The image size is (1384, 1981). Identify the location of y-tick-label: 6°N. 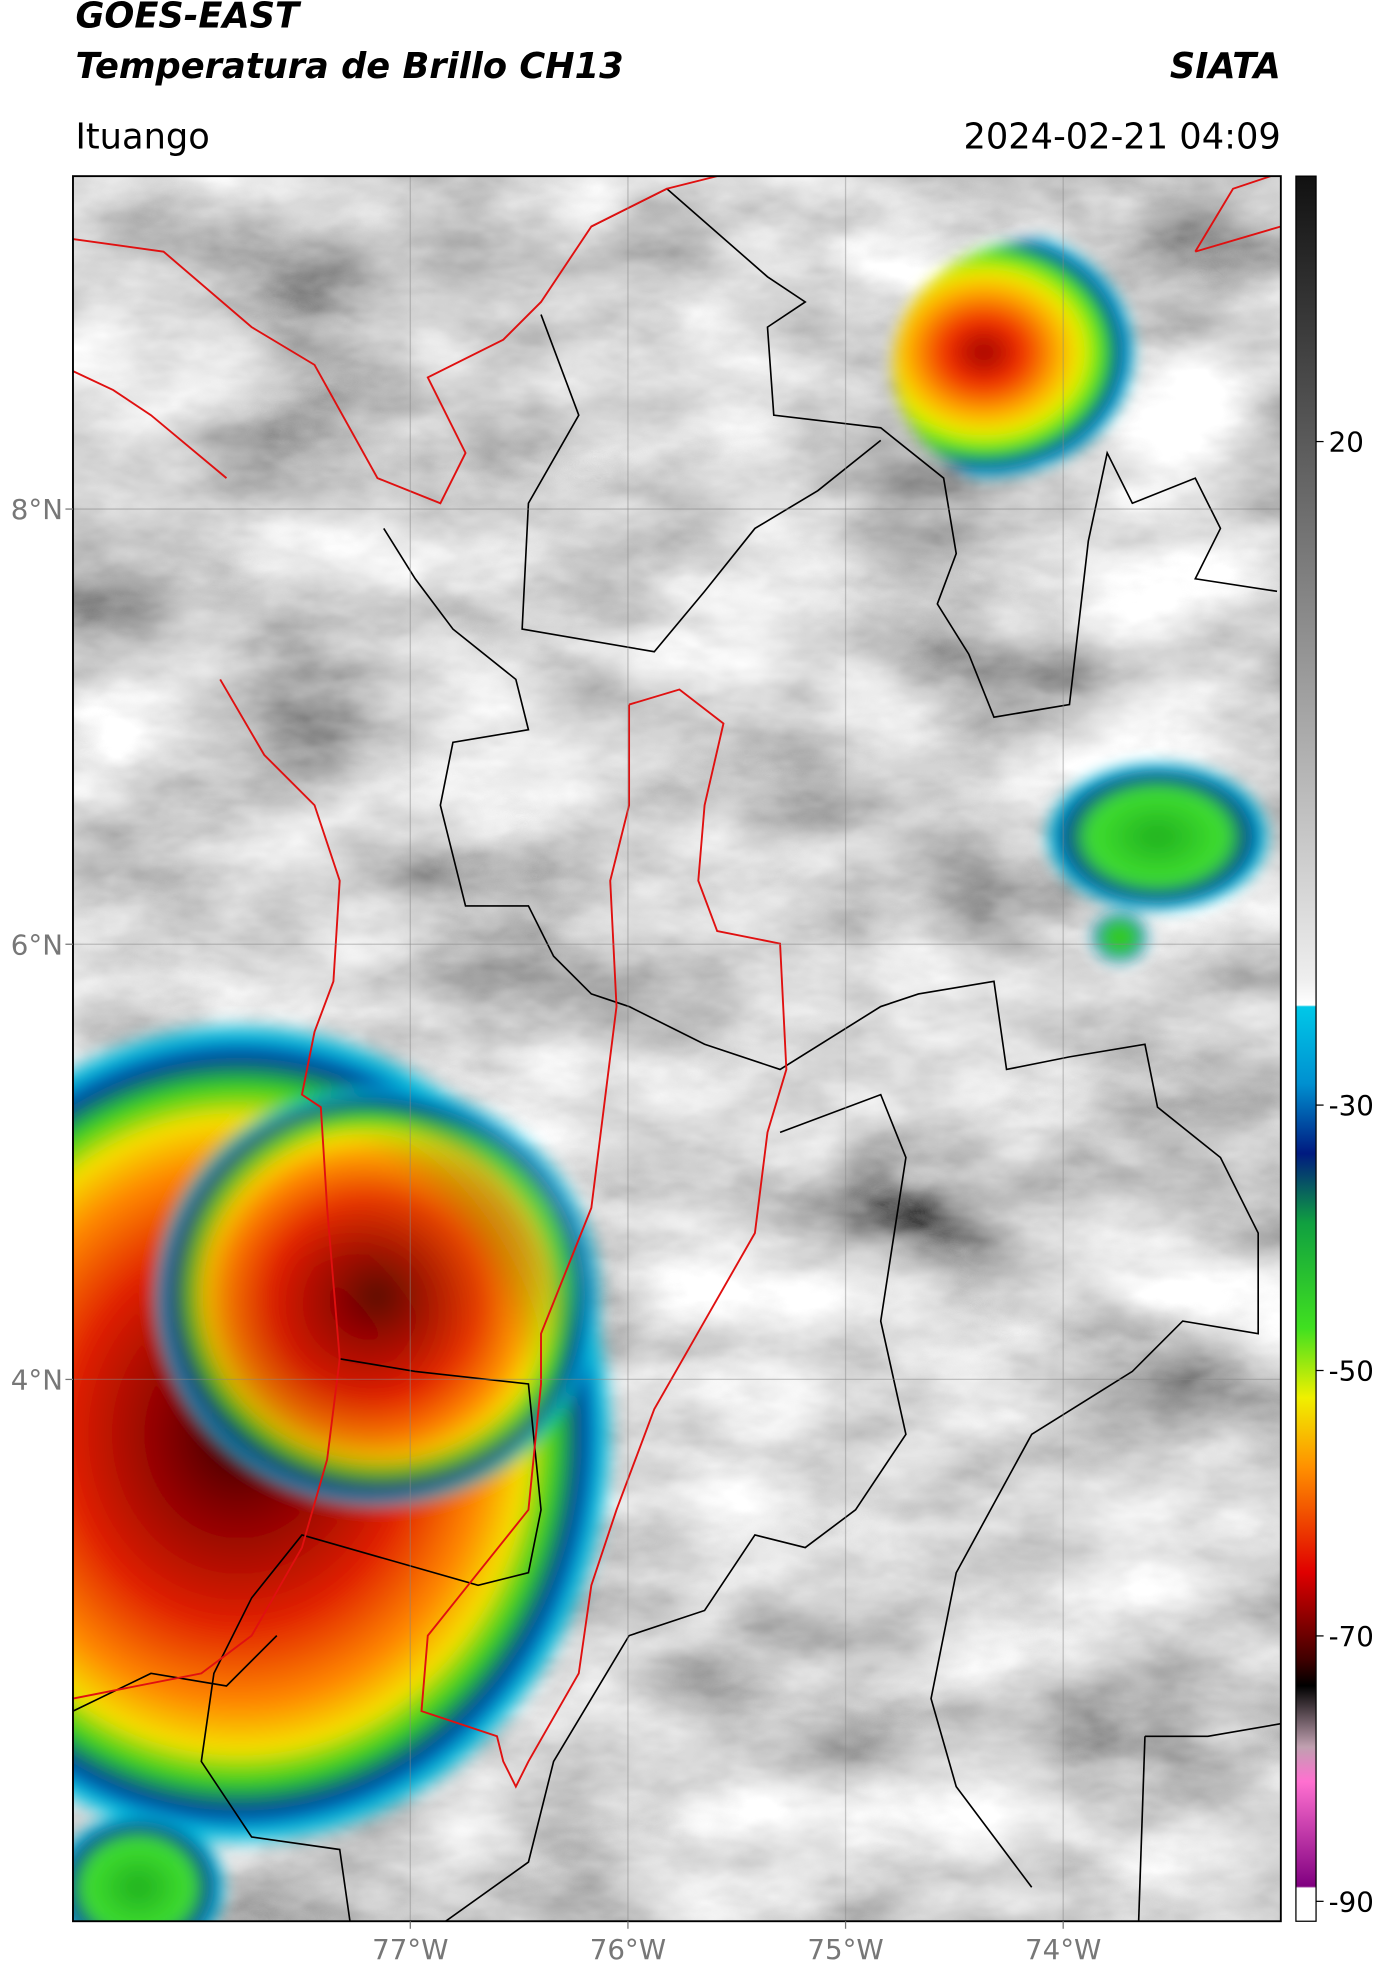
(37, 944).